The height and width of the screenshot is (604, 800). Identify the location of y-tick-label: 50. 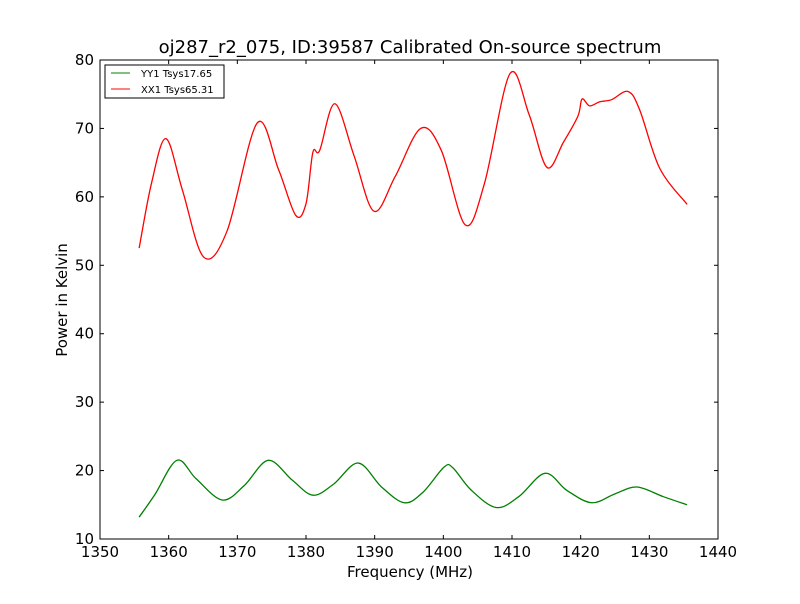
(84, 265).